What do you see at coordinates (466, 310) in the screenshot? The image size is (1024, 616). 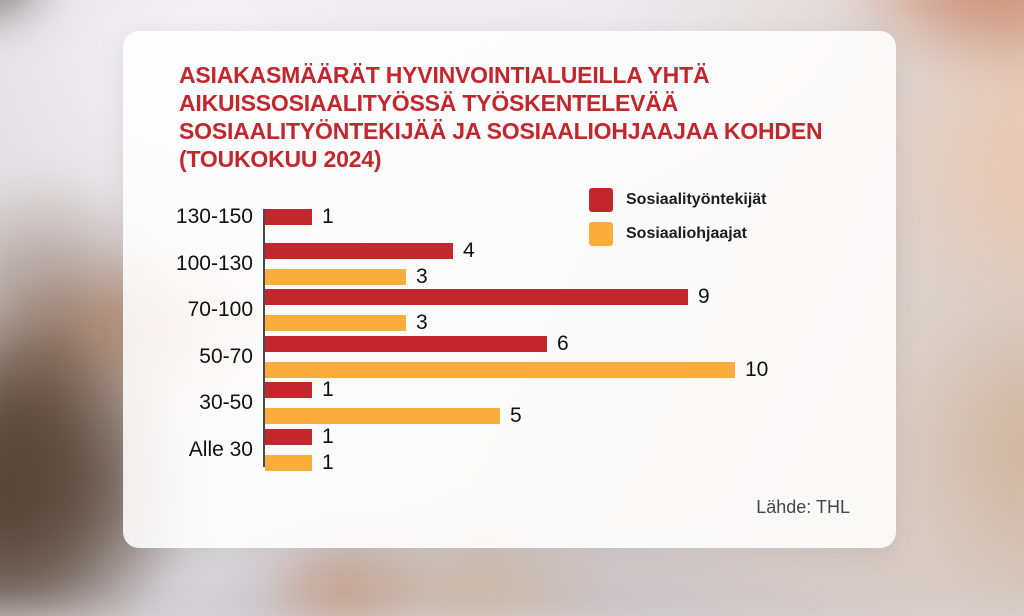 I see `chart-group: 70-100 9 3` at bounding box center [466, 310].